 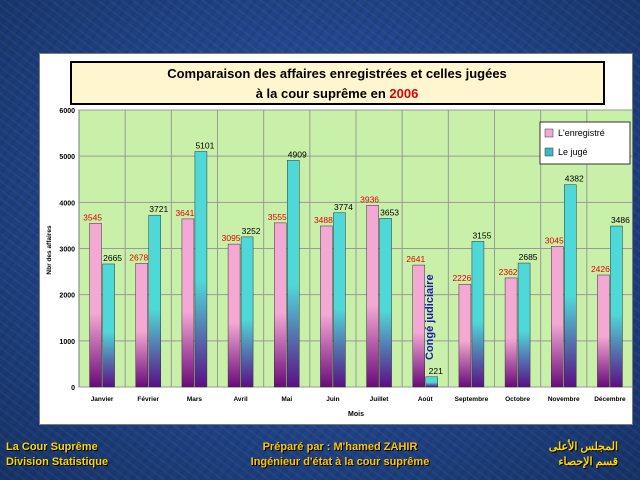 What do you see at coordinates (564, 399) in the screenshot?
I see `x-tick-label: Novembre` at bounding box center [564, 399].